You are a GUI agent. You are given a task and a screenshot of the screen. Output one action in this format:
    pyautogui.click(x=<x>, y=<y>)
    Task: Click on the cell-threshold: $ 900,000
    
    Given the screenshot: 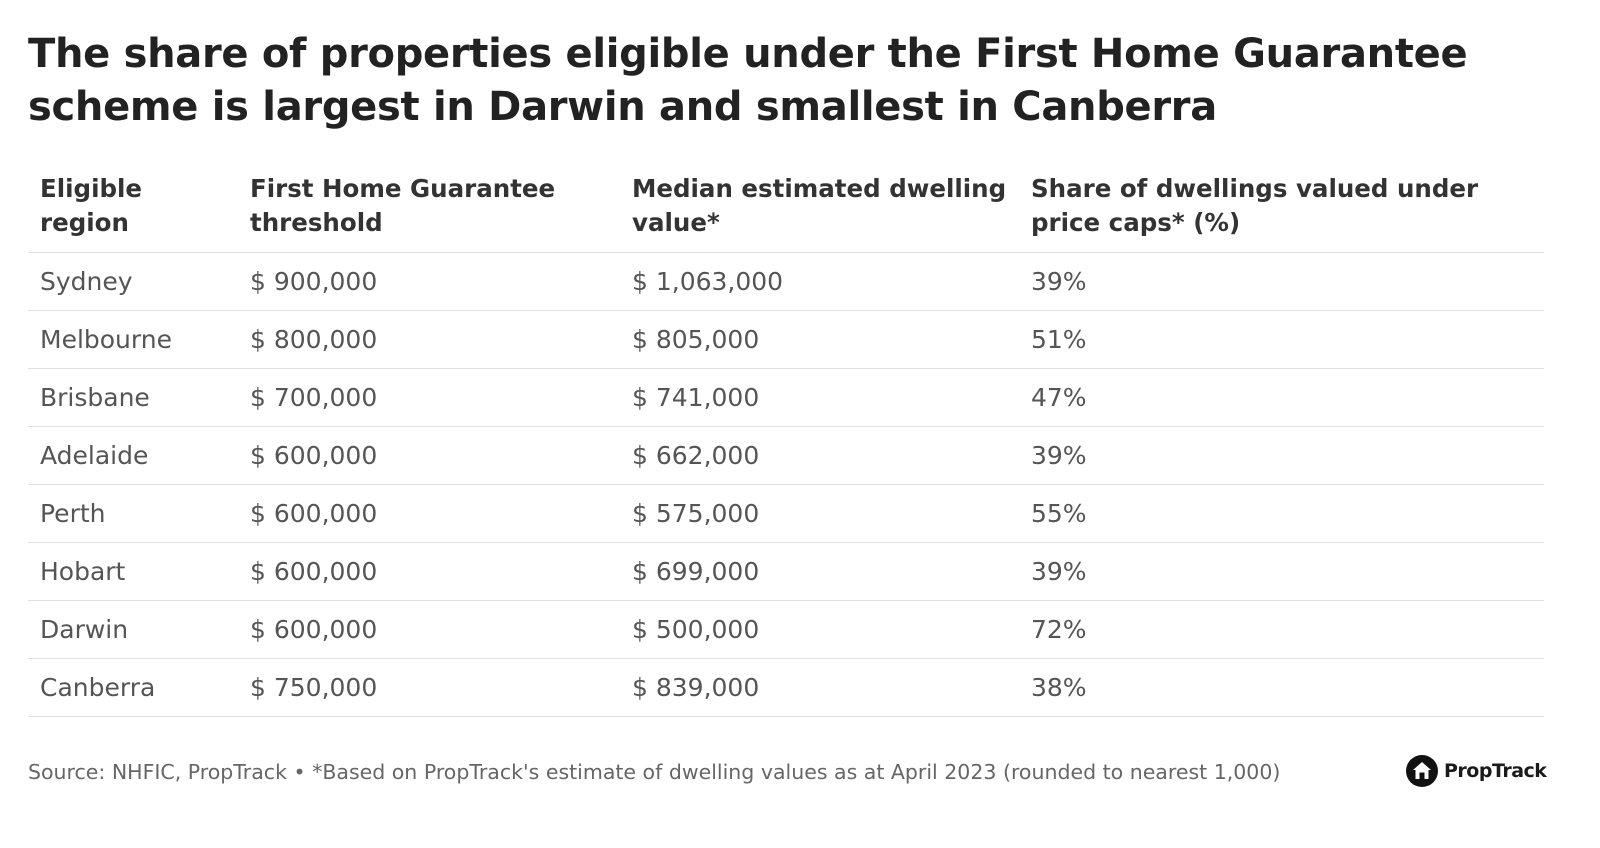 What is the action you would take?
    pyautogui.click(x=429, y=281)
    